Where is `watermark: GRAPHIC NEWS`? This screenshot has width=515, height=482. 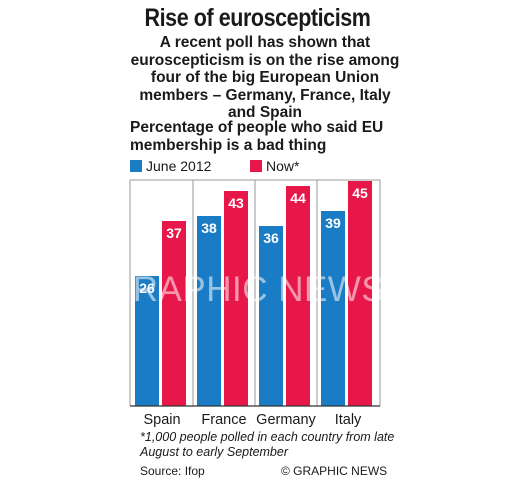
watermark: GRAPHIC NEWS is located at coordinates (245, 289).